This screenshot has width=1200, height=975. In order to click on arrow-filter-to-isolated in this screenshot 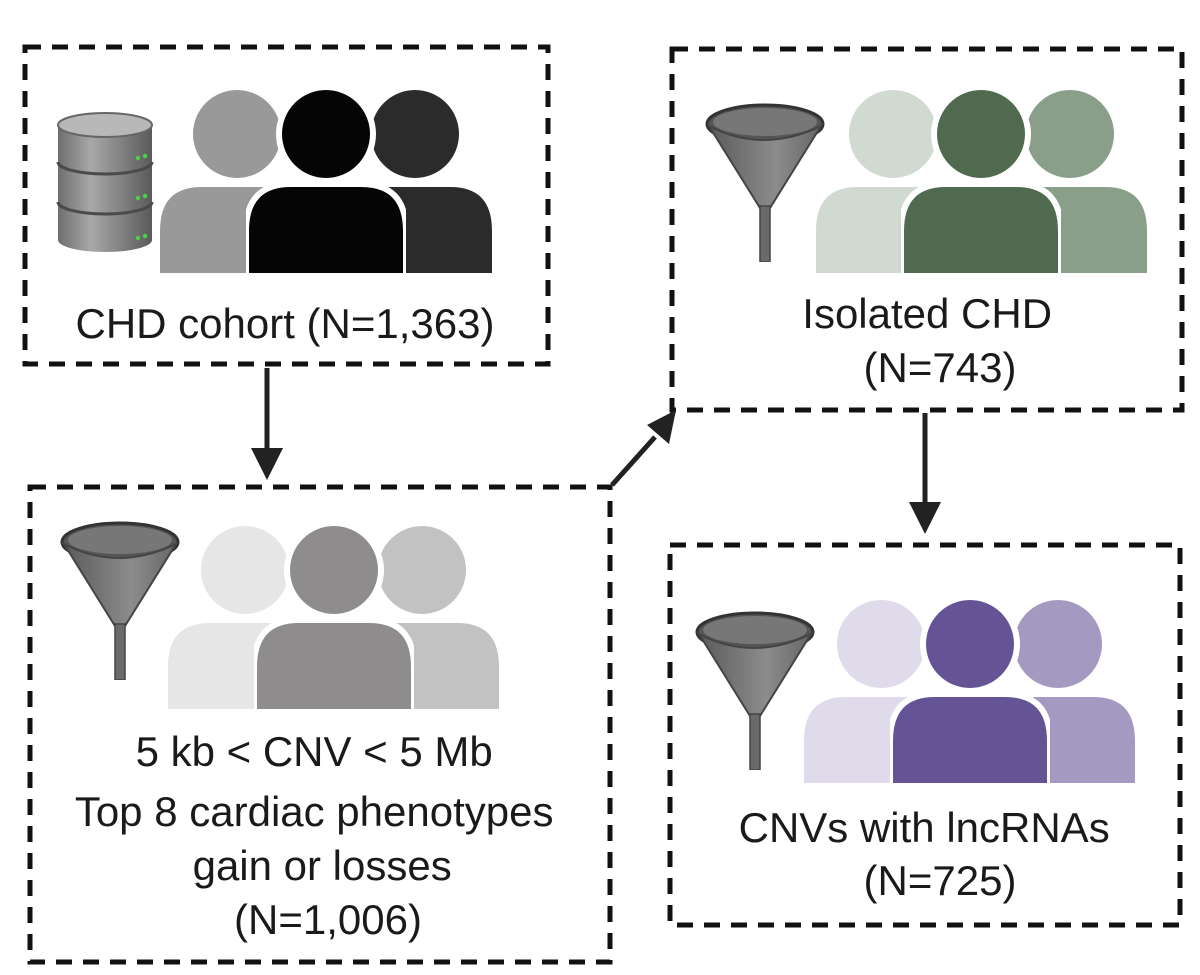, I will do `click(643, 448)`.